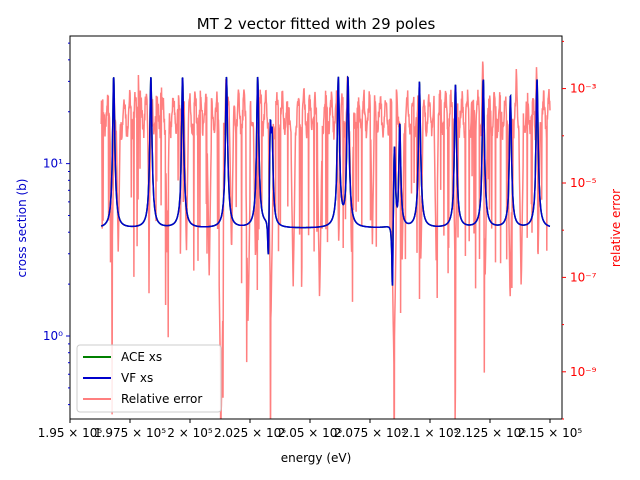 The width and height of the screenshot is (640, 480). Describe the element at coordinates (583, 89) in the screenshot. I see `right-tick-label: 10⁻³` at that location.